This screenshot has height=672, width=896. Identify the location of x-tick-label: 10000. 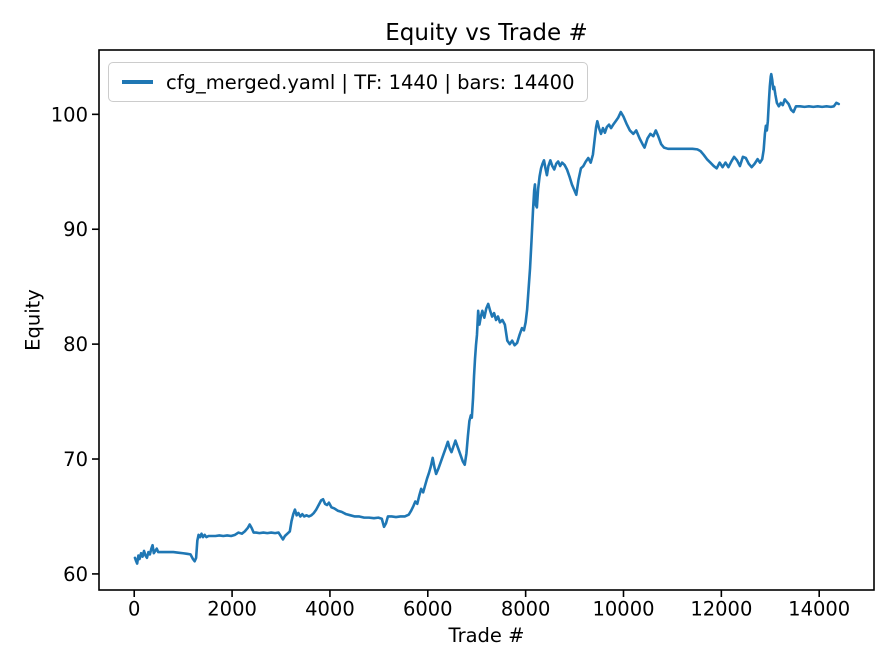
(623, 609).